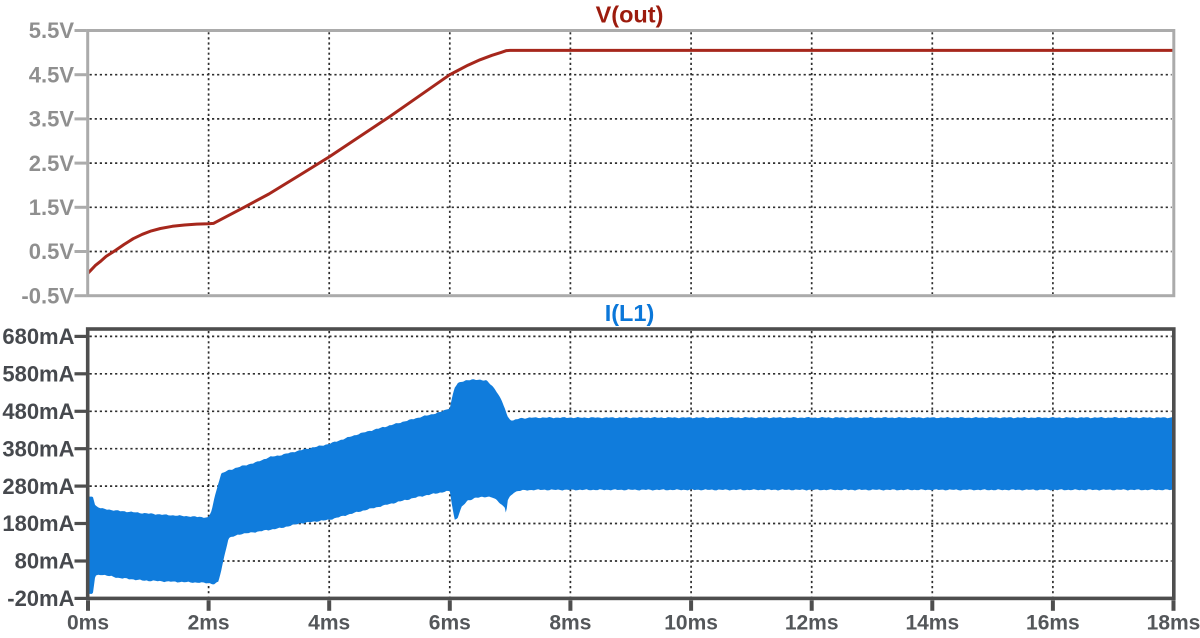 The height and width of the screenshot is (638, 1200). Describe the element at coordinates (38, 411) in the screenshot. I see `svg-text: 480mA` at that location.